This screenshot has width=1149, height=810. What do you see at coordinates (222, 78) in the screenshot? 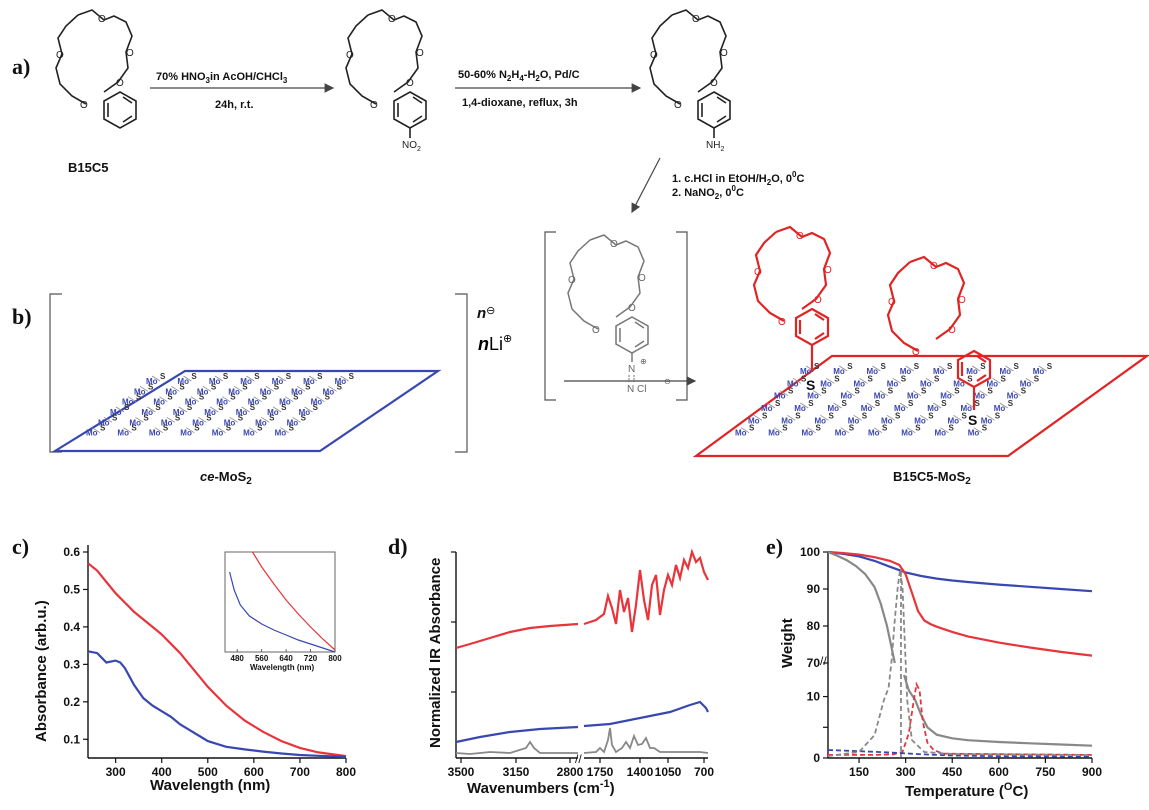
I see `step1-conditions: 70% HNO3in AcOH/CHCl3` at bounding box center [222, 78].